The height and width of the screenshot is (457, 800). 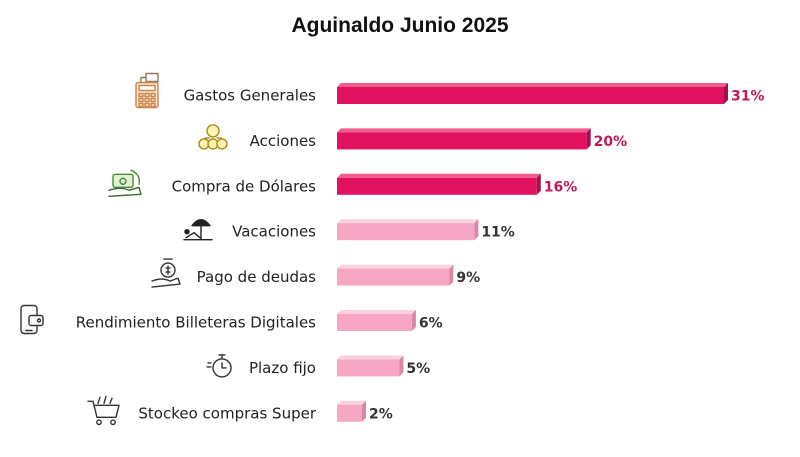 What do you see at coordinates (147, 90) in the screenshot?
I see `calculator-money-icon` at bounding box center [147, 90].